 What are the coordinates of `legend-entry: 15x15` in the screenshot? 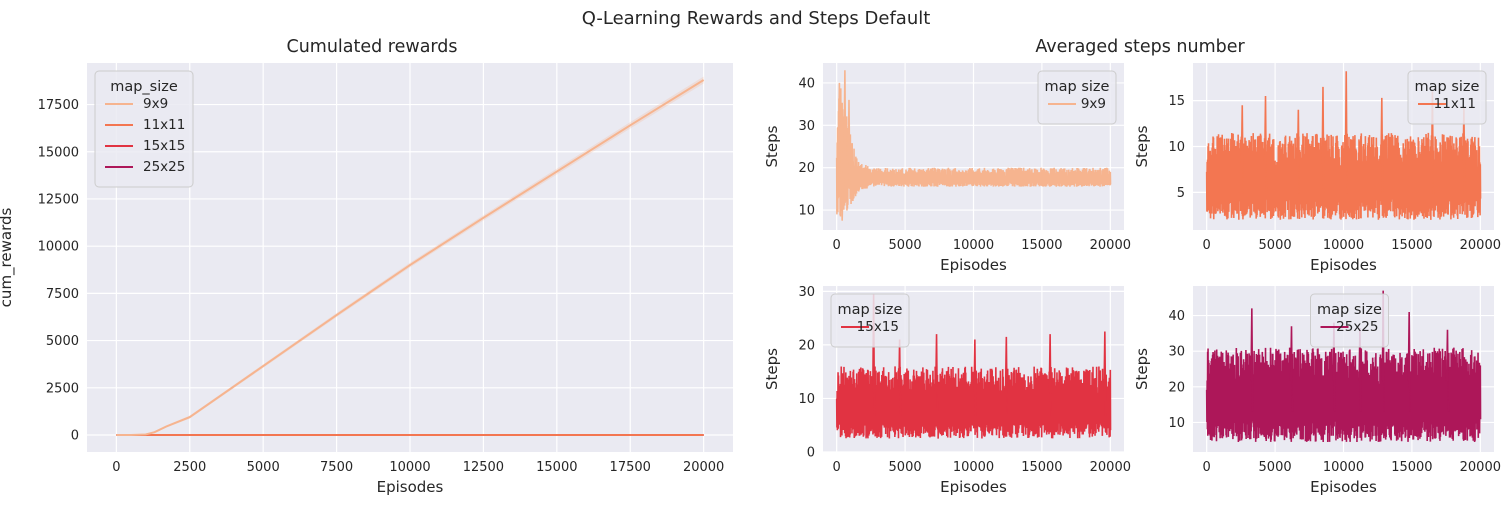 It's located at (164, 146).